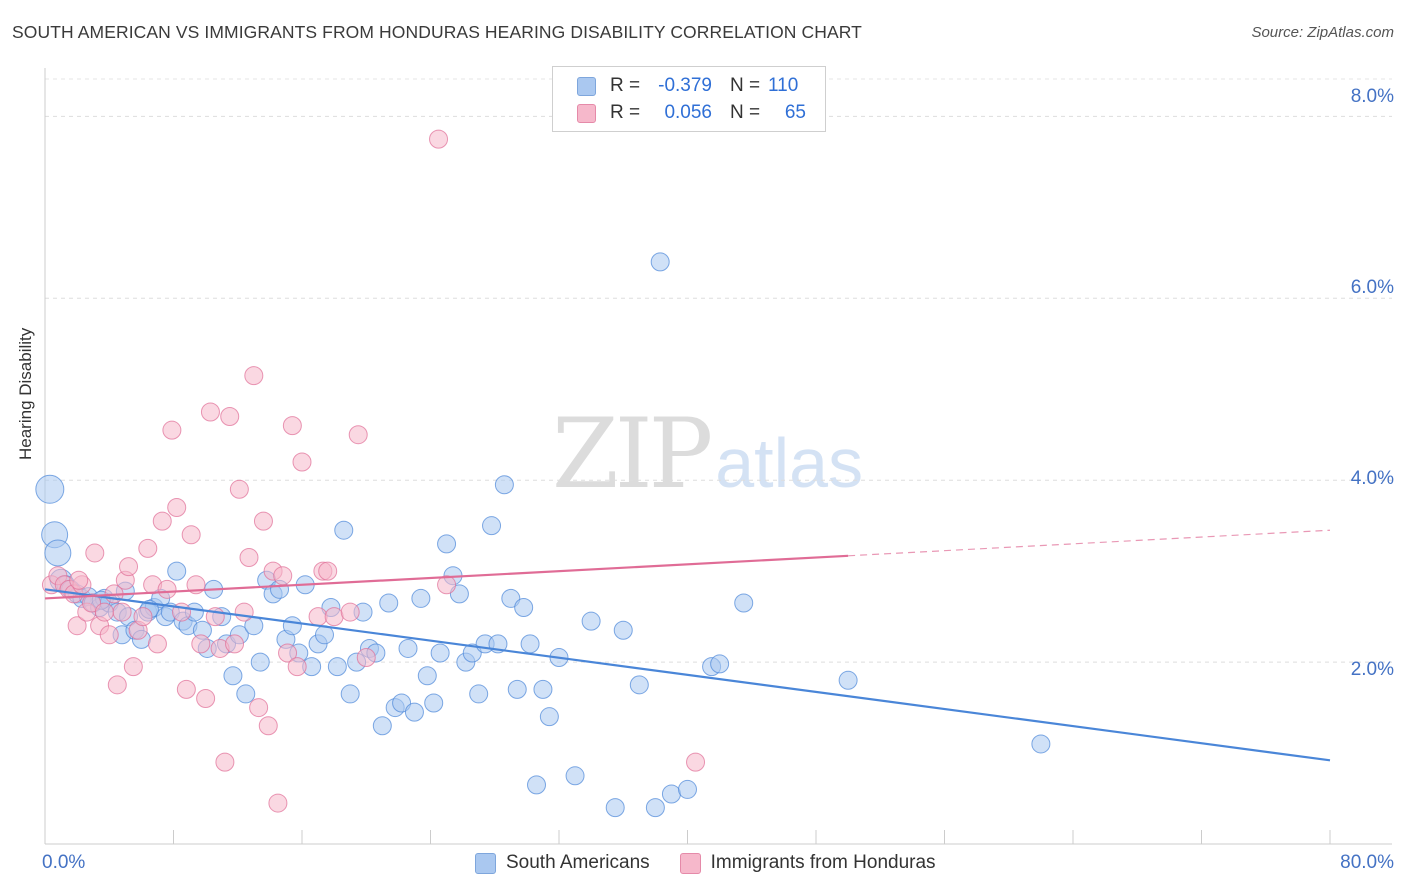 The width and height of the screenshot is (1406, 892). What do you see at coordinates (1372, 669) in the screenshot?
I see `y-tick-label-2: 2.0%` at bounding box center [1372, 669].